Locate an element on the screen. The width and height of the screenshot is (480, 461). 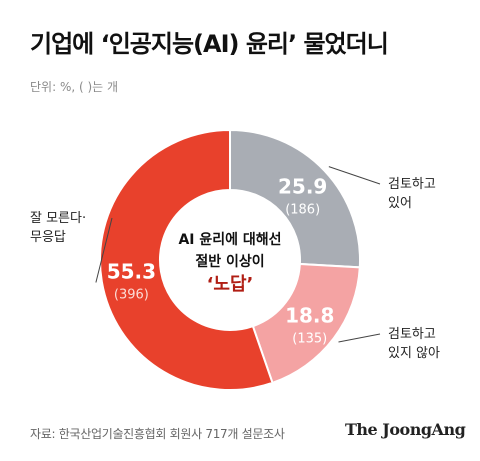
slice-count-label: (135) is located at coordinates (309, 338).